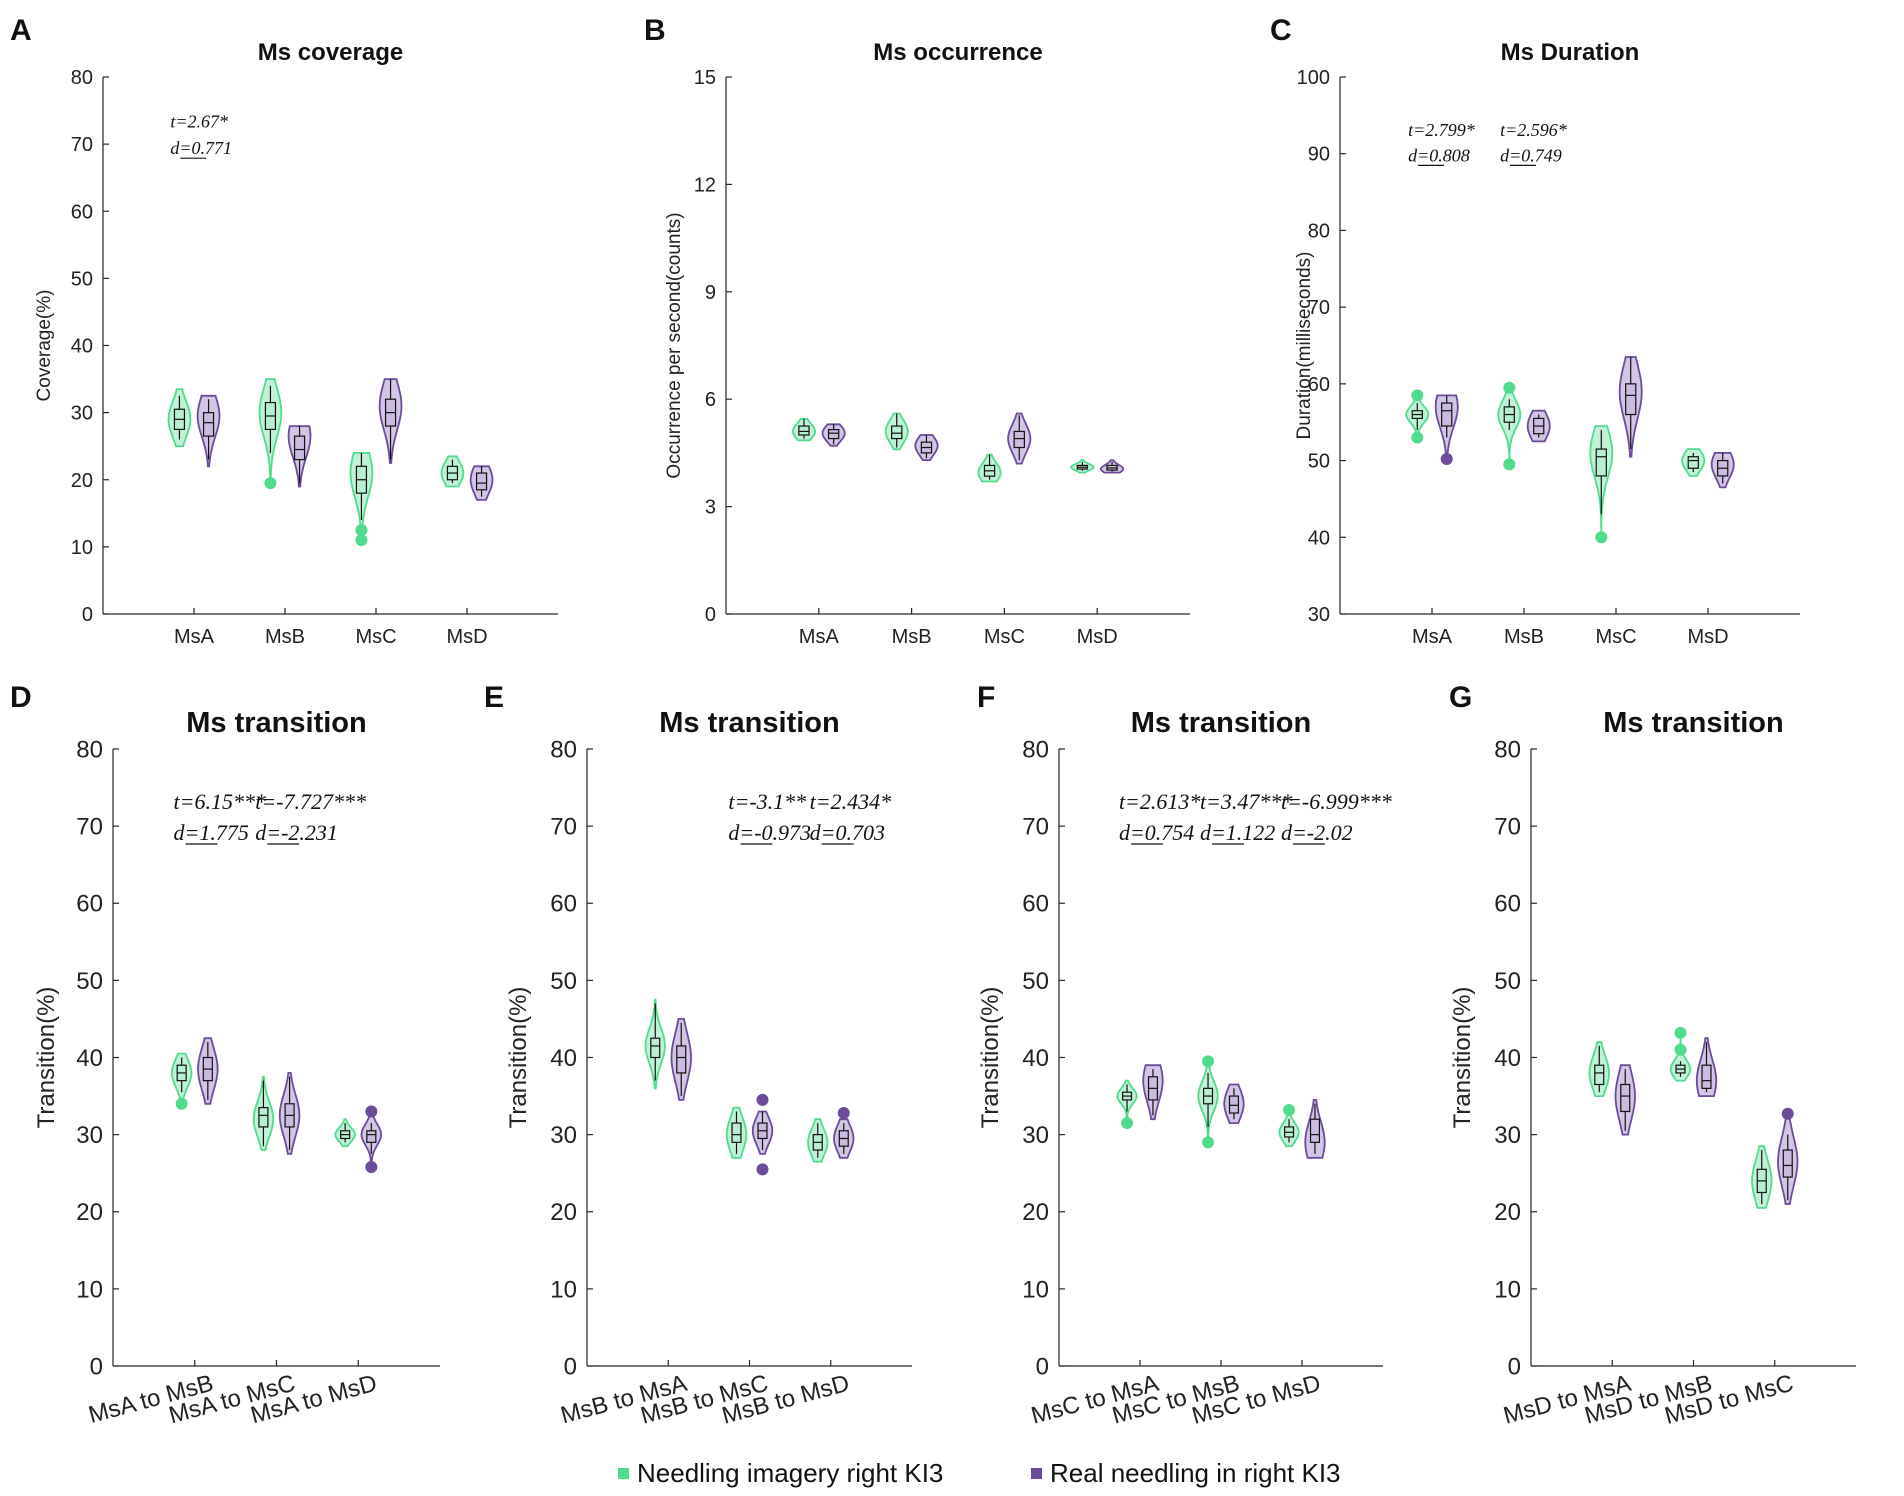 The height and width of the screenshot is (1496, 1904). I want to click on y-tick-label: 15, so click(705, 78).